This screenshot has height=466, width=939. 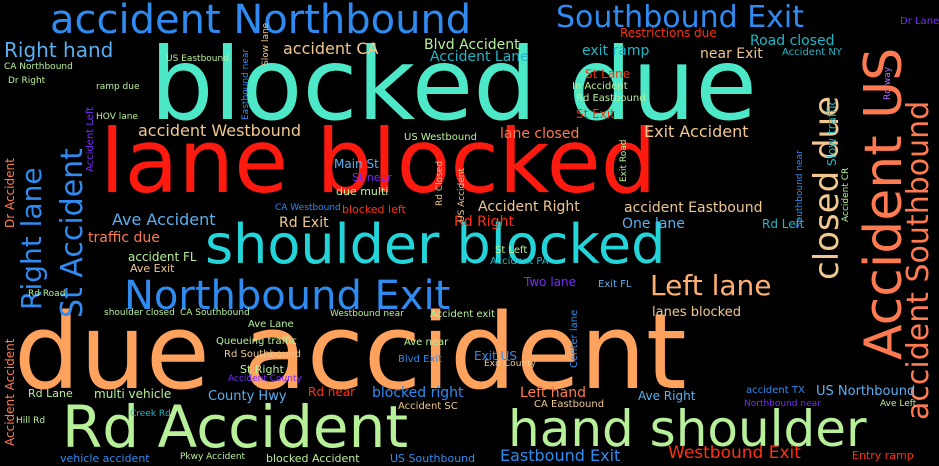 What do you see at coordinates (304, 223) in the screenshot?
I see `word: Rd Exit` at bounding box center [304, 223].